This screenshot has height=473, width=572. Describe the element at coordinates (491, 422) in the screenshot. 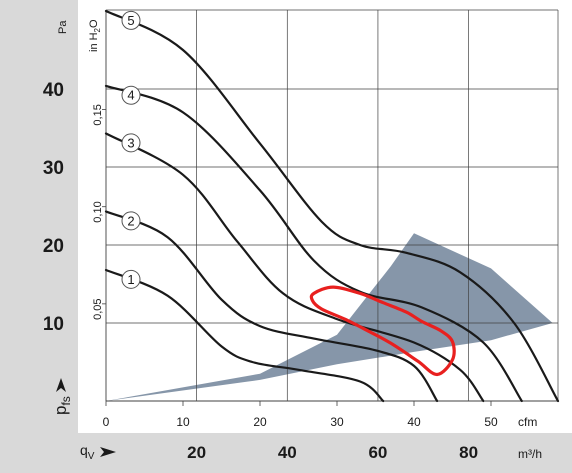

I see `x-tick-cfm-50: 50` at that location.